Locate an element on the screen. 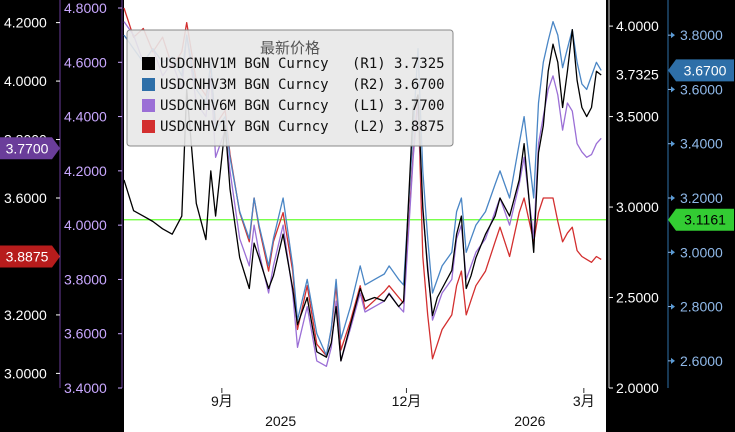 This screenshot has width=735, height=432. value-tag-label-R1: 3.7325 is located at coordinates (637, 75).